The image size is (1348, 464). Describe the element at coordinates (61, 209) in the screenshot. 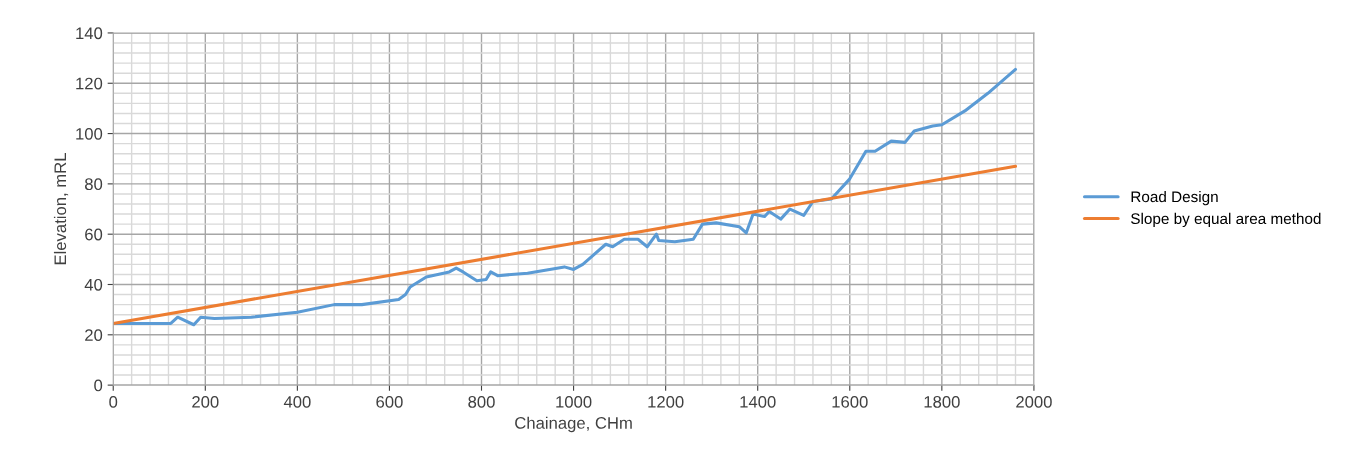

I see `y-axis-title: Elevation, mRL` at that location.